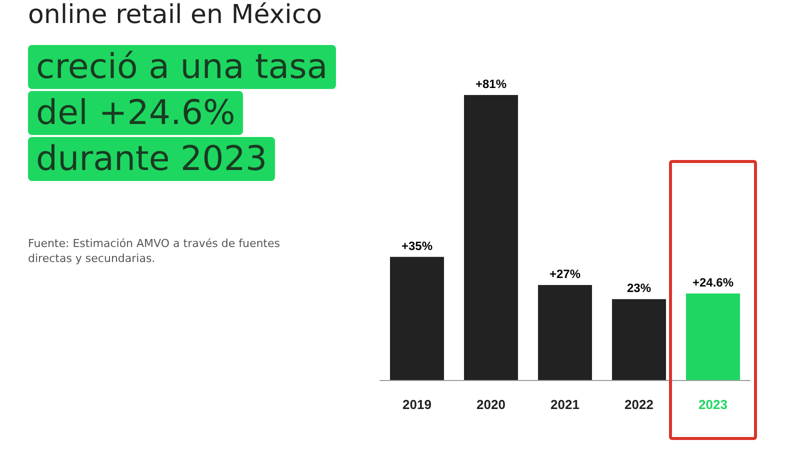  Describe the element at coordinates (565, 404) in the screenshot. I see `x-tick-label: 2021` at that location.